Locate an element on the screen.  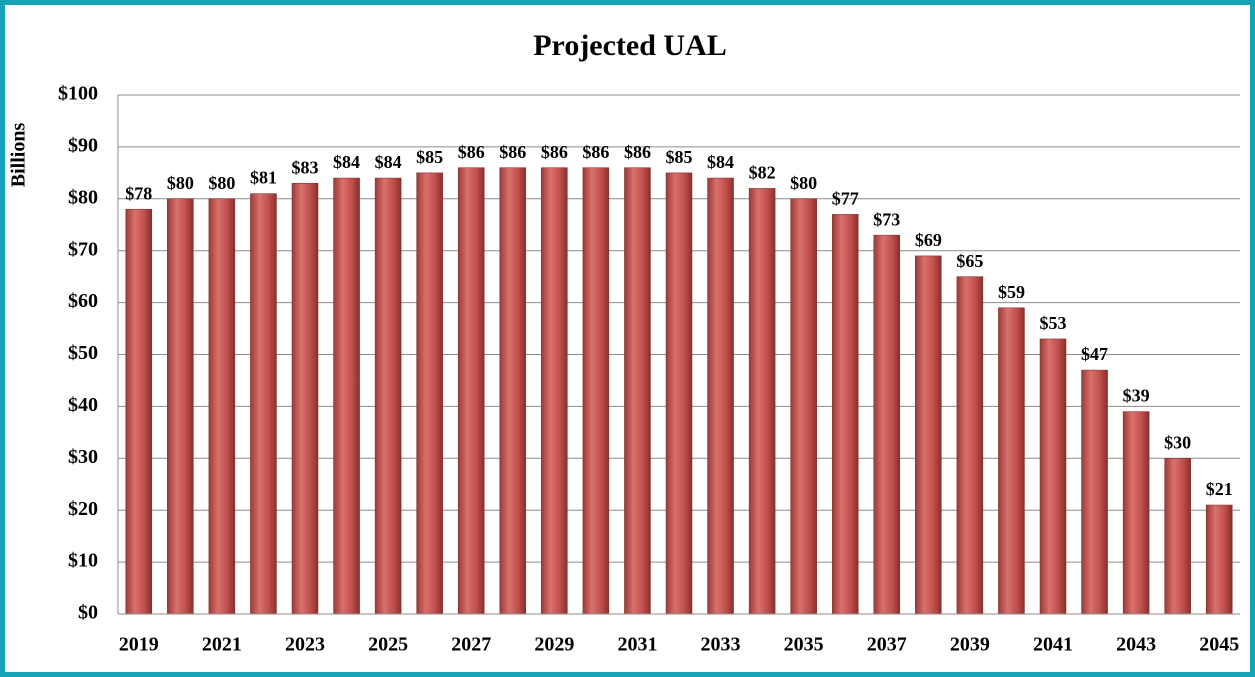
x-tick-label: 2035 is located at coordinates (804, 645).